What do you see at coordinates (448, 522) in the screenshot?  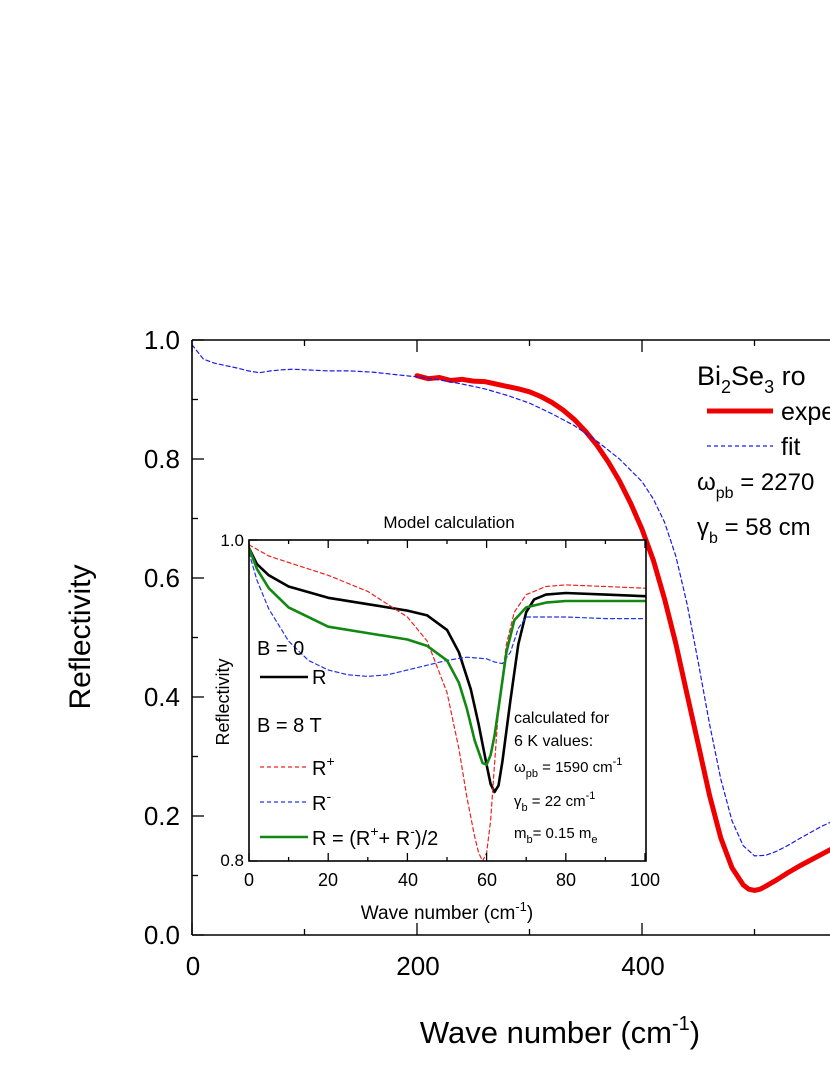 I see `inset-title: Model calculation` at bounding box center [448, 522].